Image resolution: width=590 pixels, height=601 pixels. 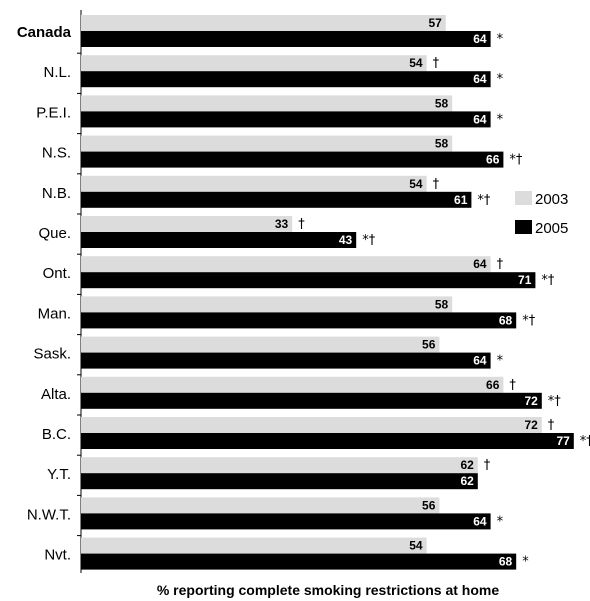 I want to click on data-label-2005: 77, so click(x=563, y=441).